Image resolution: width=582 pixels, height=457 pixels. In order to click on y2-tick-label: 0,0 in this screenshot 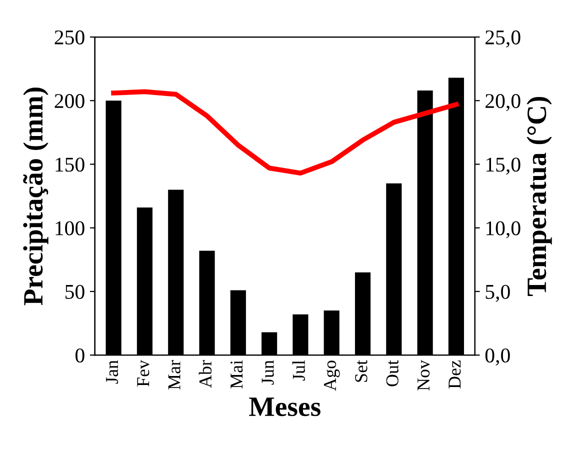, I will do `click(497, 357)`.